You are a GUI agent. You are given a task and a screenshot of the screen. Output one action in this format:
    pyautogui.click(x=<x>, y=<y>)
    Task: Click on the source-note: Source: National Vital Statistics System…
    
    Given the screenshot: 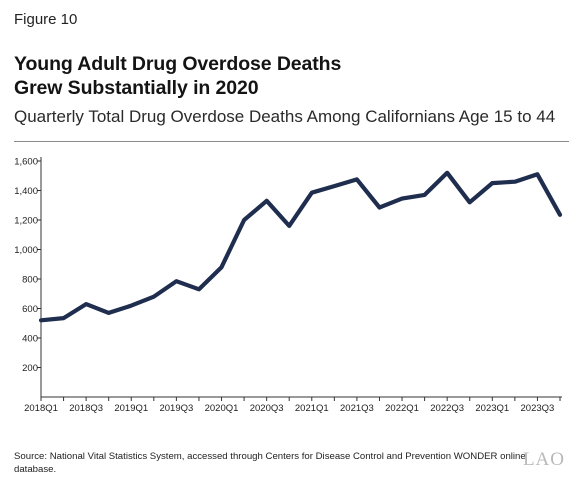 What is the action you would take?
    pyautogui.click(x=270, y=463)
    